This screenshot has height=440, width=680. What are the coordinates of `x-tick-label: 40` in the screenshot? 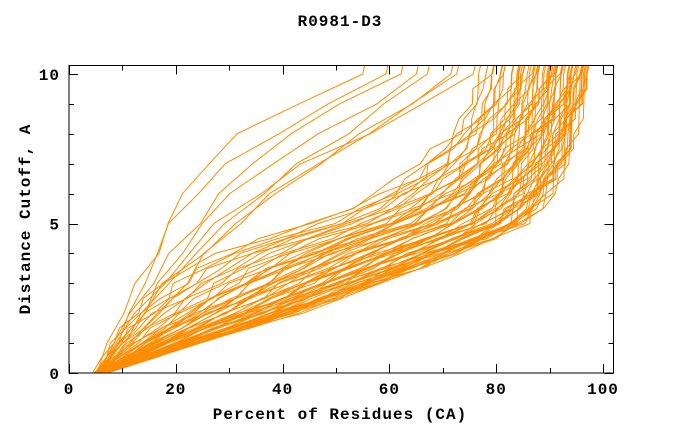 It's located at (282, 390).